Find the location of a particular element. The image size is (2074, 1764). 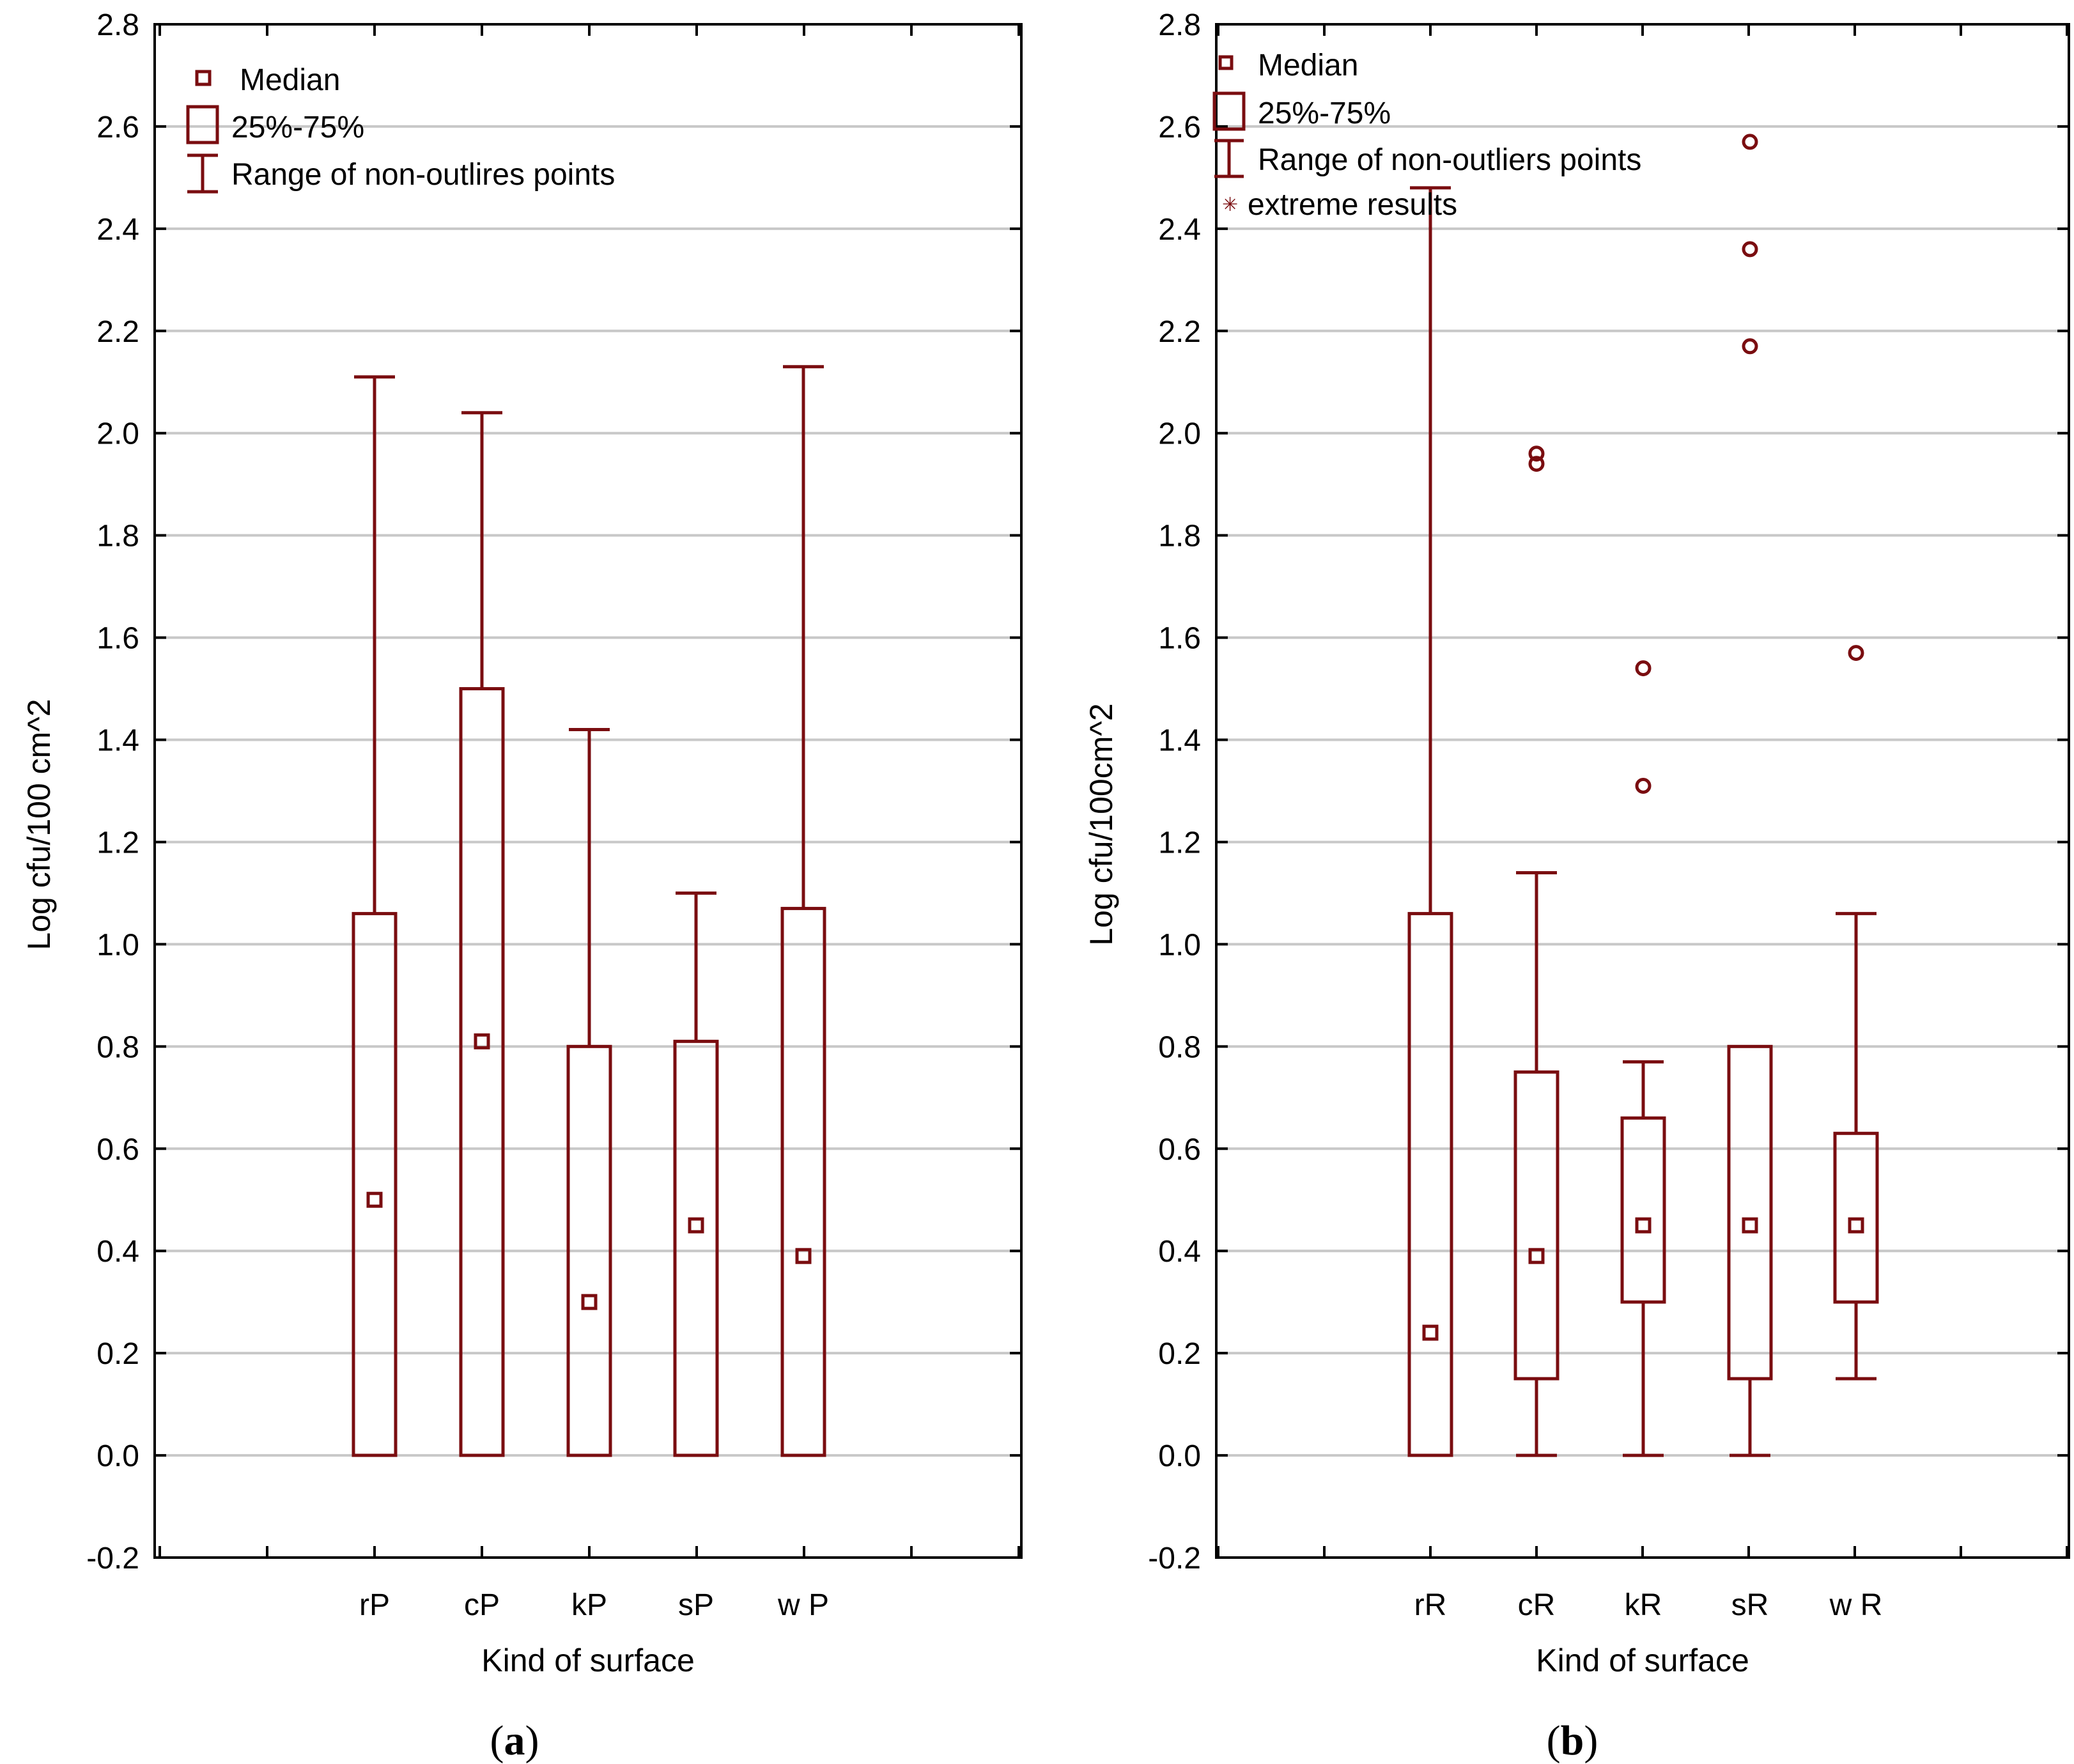

panel-label-a: (a) is located at coordinates (514, 1740).